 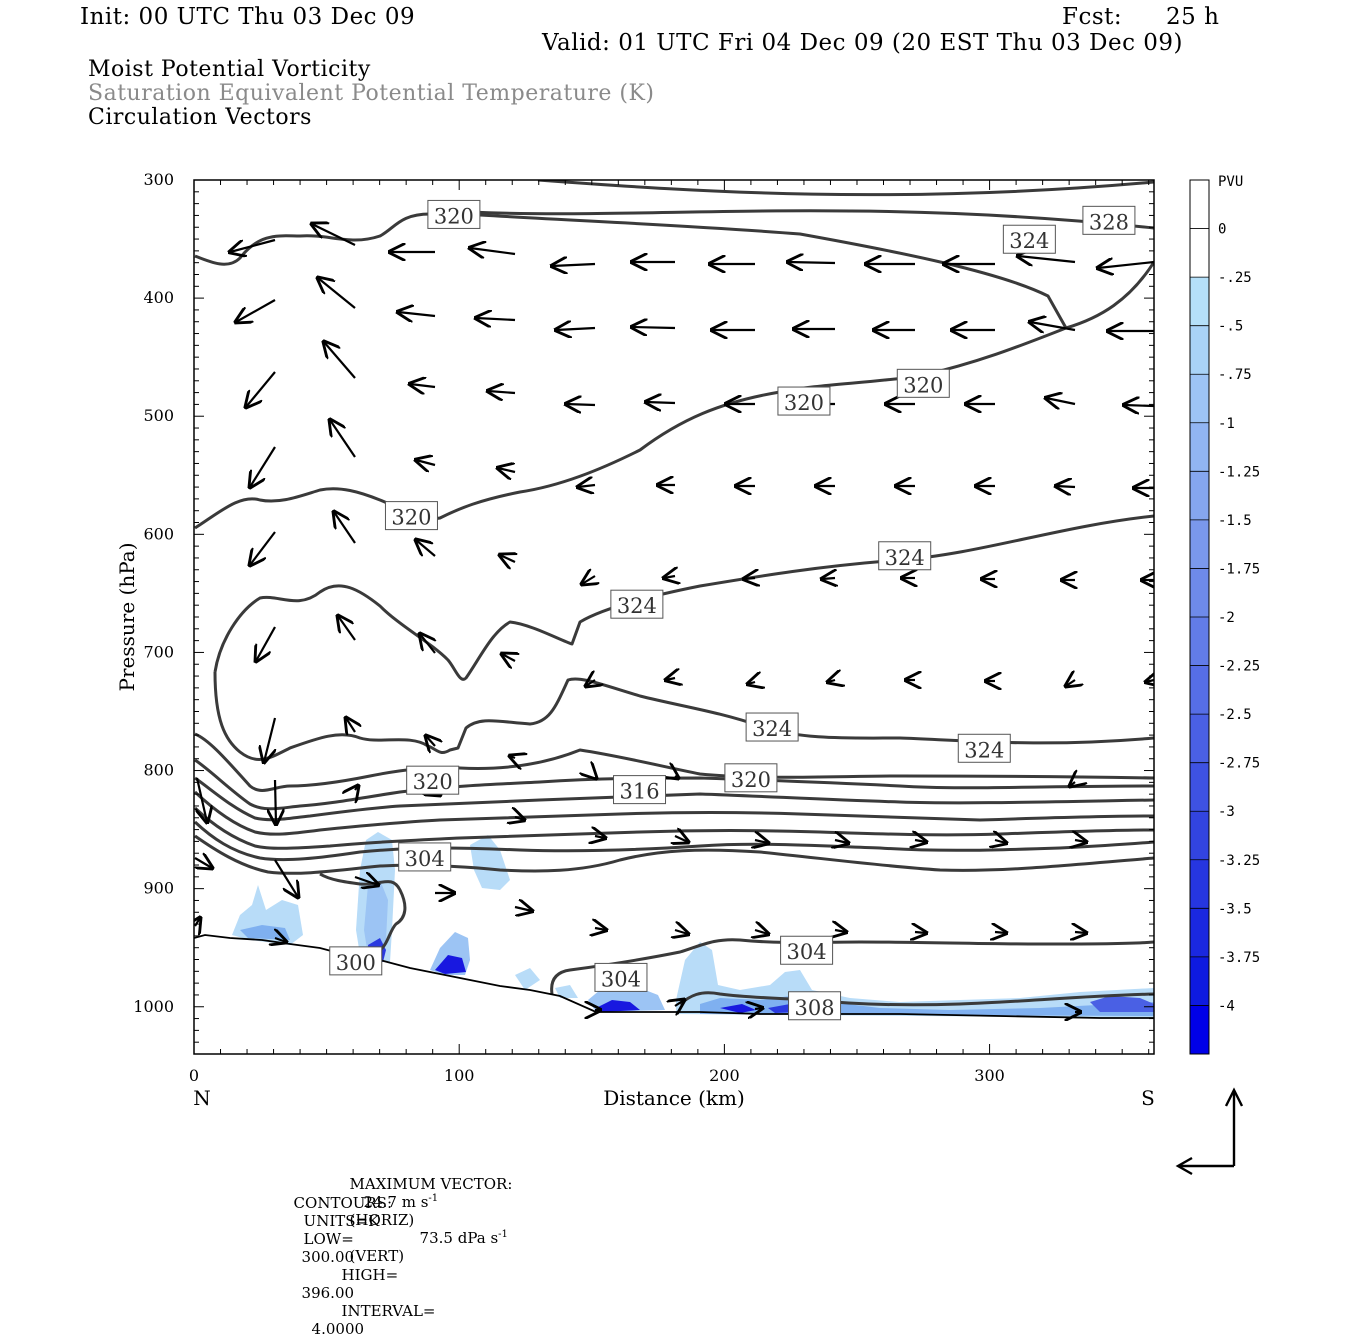 I want to click on x-tick-label: 0, so click(x=194, y=1075).